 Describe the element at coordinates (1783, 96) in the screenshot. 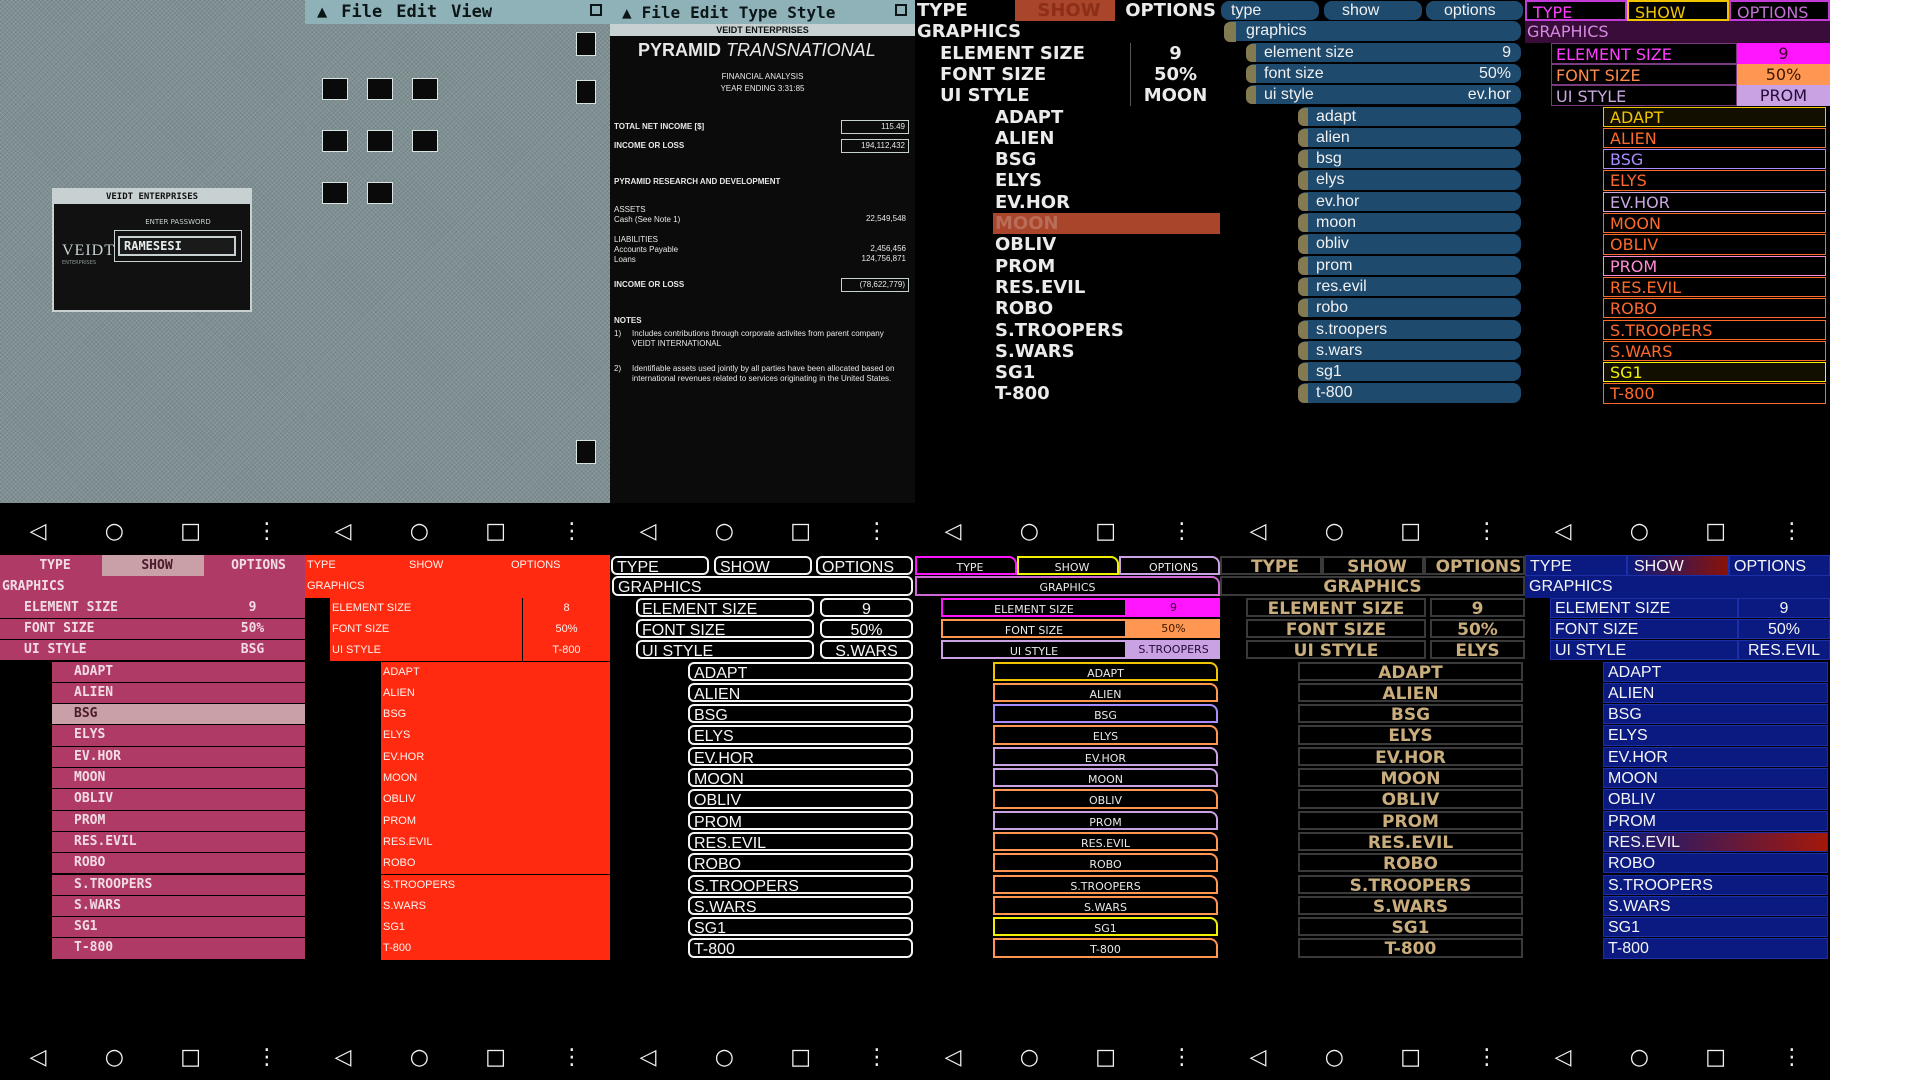

I see `setting-ui-style-value: PROM` at that location.